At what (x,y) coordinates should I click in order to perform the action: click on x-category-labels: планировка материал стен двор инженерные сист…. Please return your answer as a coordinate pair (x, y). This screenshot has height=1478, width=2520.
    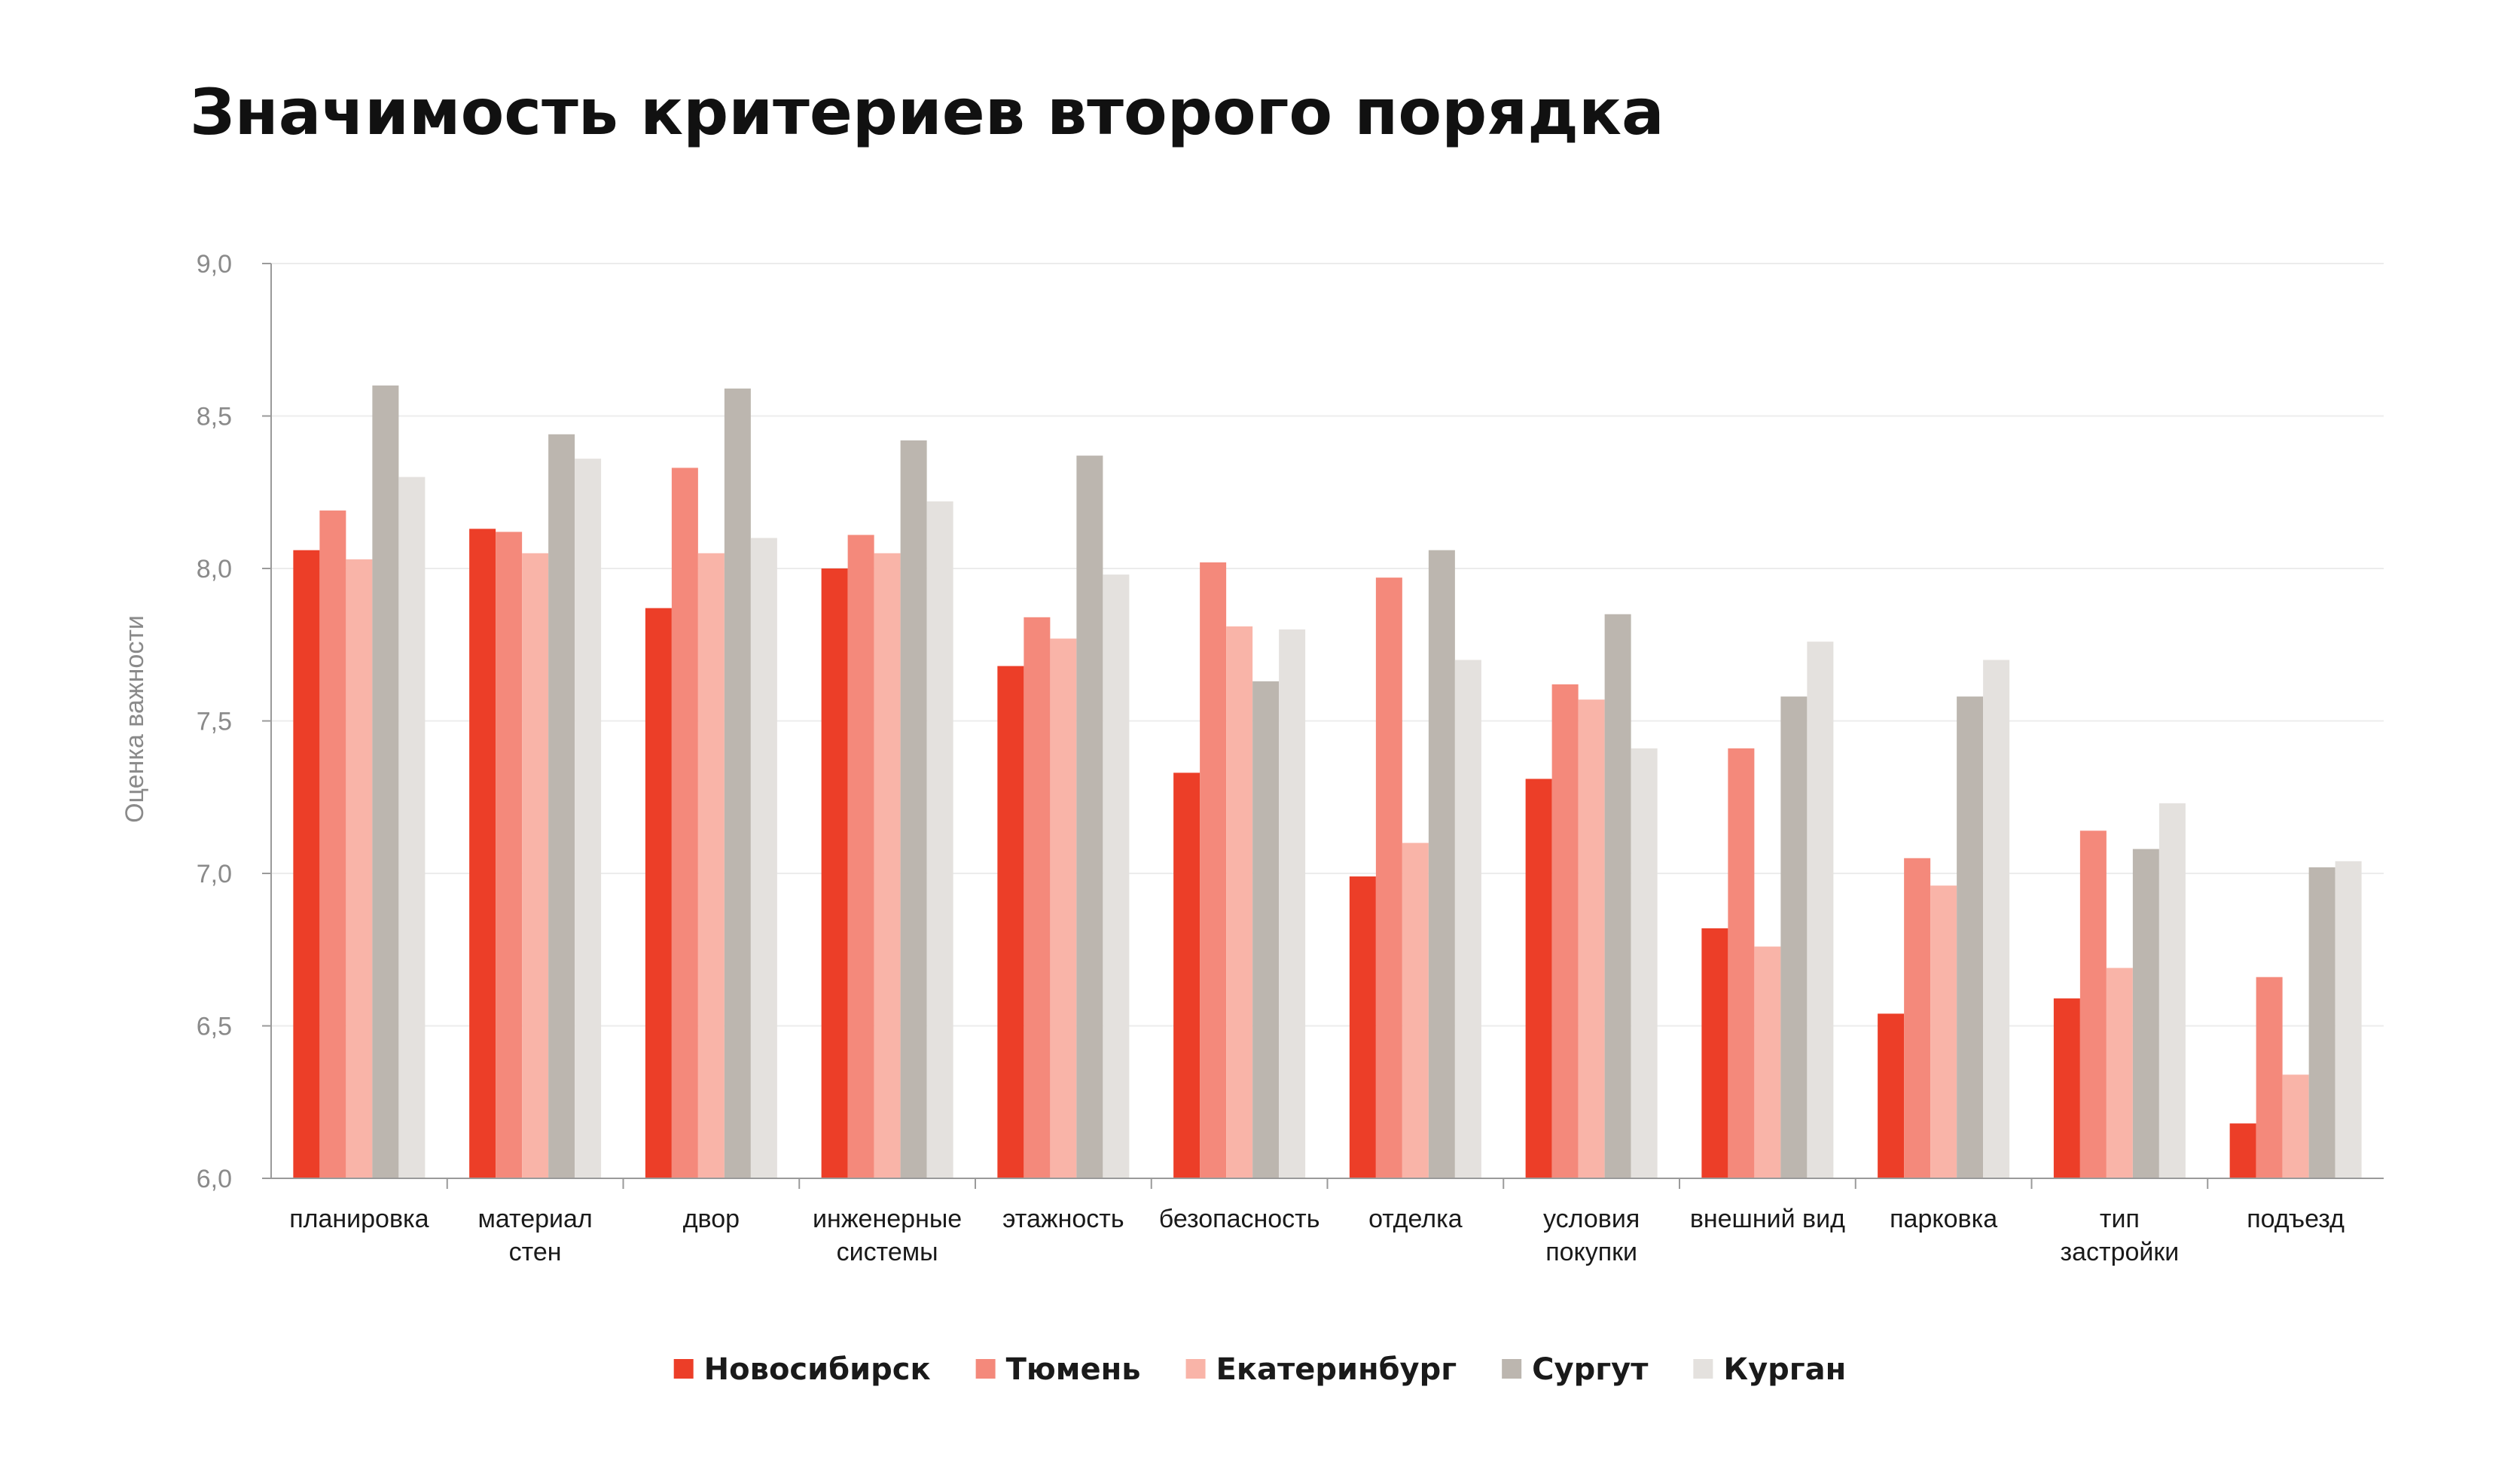
    Looking at the image, I should click on (1317, 1235).